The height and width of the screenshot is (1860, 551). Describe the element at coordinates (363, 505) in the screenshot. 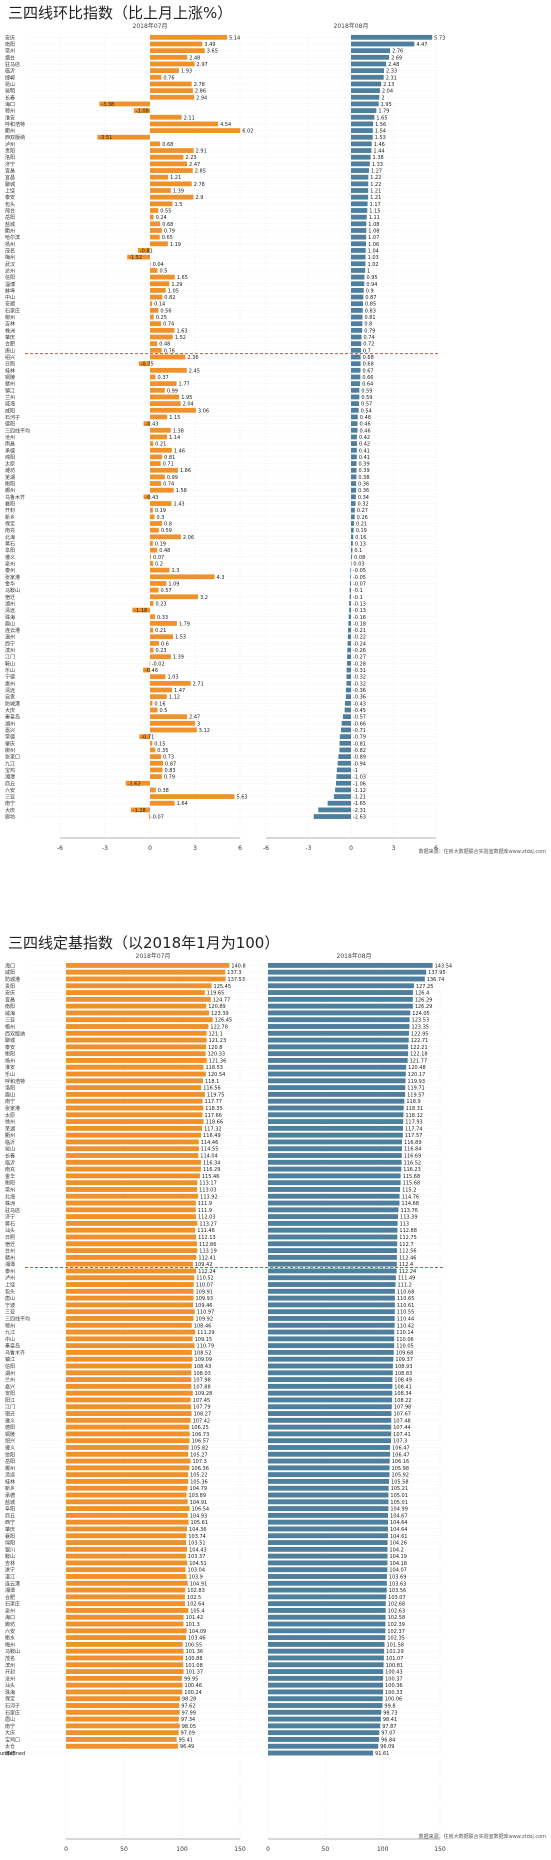

I see `right-bar-value: 0.32` at that location.